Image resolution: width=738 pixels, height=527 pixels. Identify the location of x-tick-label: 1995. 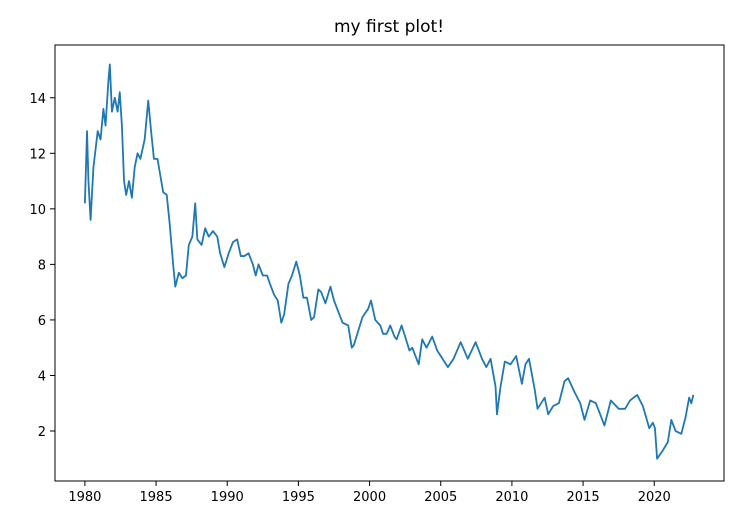
(298, 497).